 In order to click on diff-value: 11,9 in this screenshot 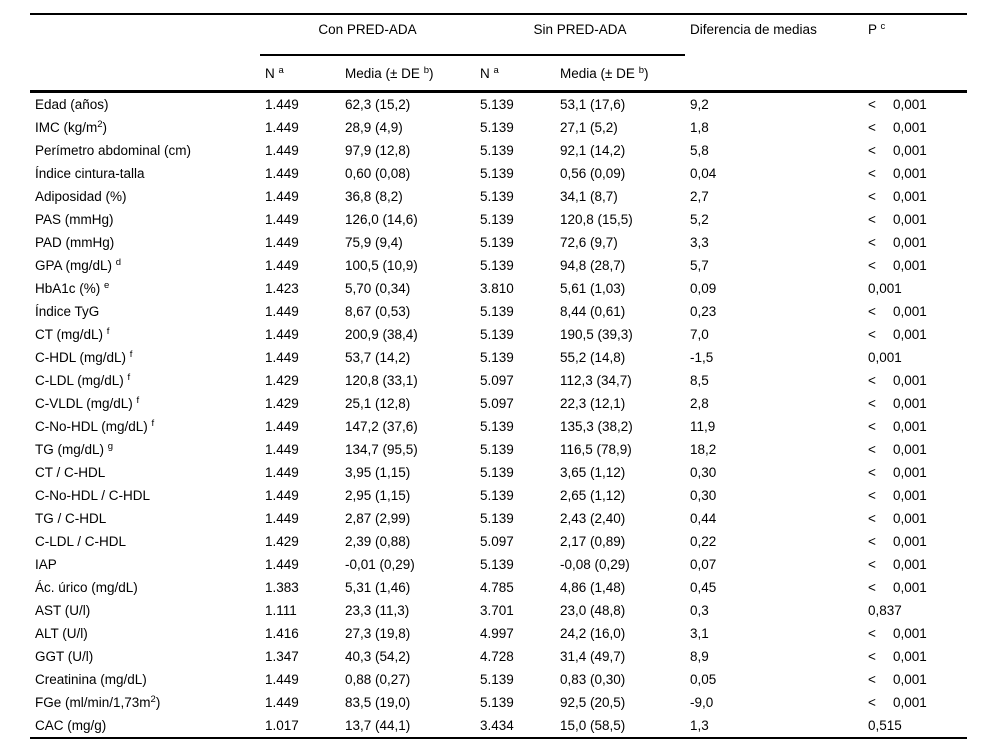, I will do `click(703, 426)`.